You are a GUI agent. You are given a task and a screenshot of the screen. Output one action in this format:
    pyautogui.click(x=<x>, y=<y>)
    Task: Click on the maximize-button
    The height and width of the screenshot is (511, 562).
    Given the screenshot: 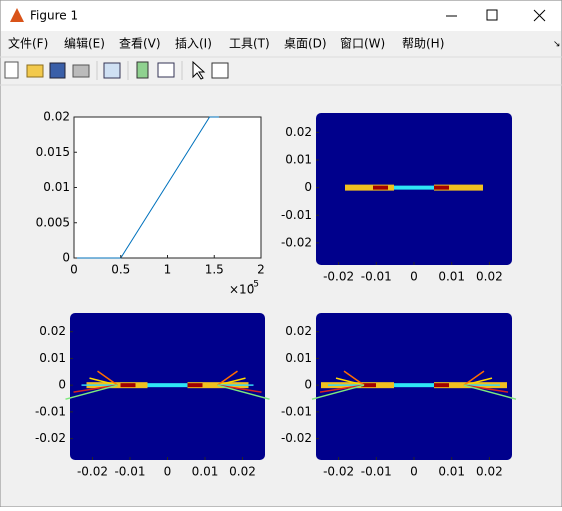 What is the action you would take?
    pyautogui.click(x=492, y=15)
    